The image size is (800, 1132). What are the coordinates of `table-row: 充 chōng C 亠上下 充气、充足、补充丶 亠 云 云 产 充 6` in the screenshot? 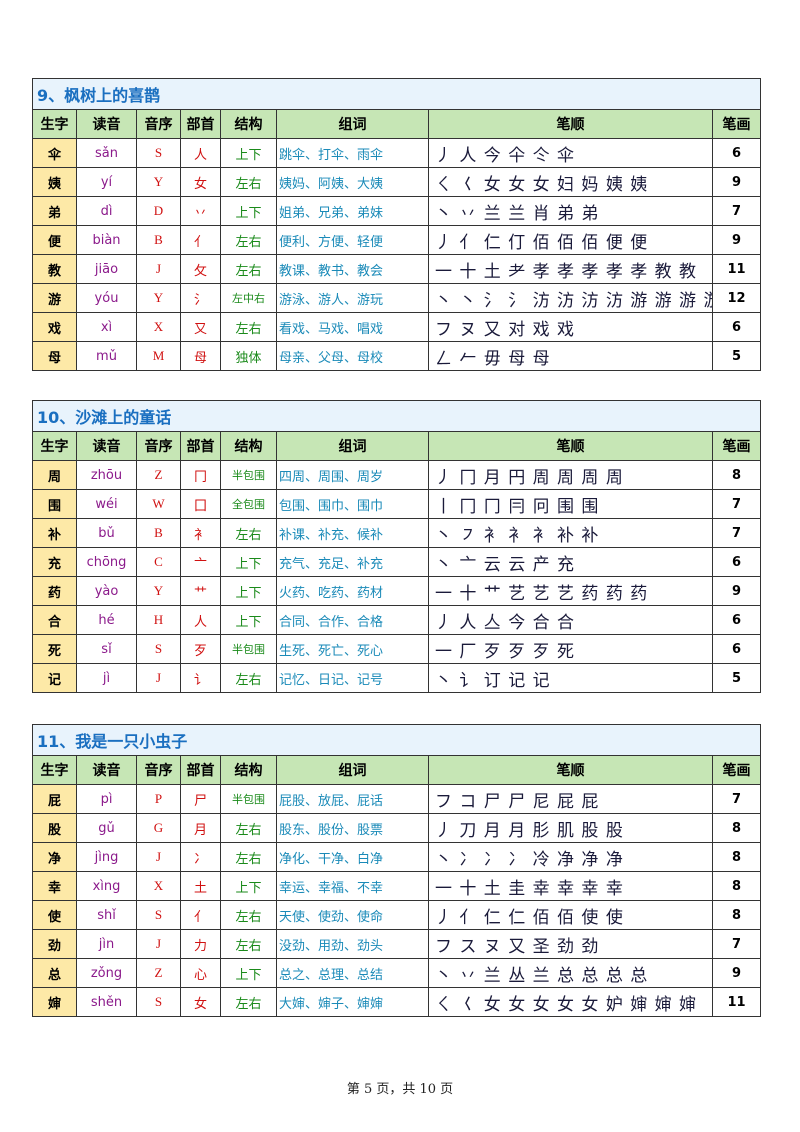 It's located at (397, 562).